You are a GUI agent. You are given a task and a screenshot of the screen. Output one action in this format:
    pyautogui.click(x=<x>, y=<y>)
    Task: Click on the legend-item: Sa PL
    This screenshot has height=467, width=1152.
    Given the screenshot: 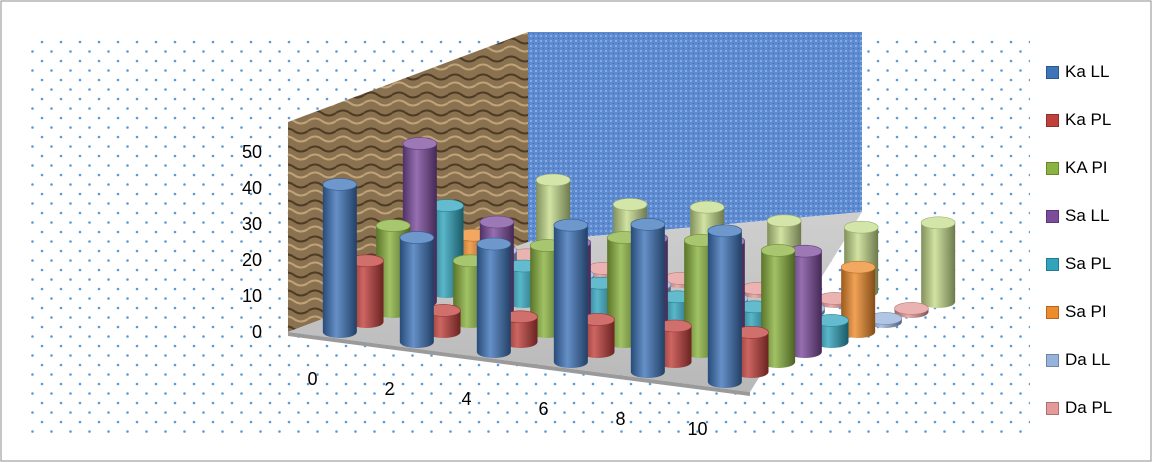 What is the action you would take?
    pyautogui.click(x=1096, y=264)
    